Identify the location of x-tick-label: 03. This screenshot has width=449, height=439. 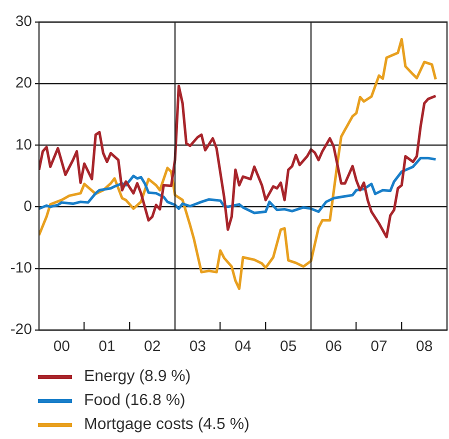
(197, 347).